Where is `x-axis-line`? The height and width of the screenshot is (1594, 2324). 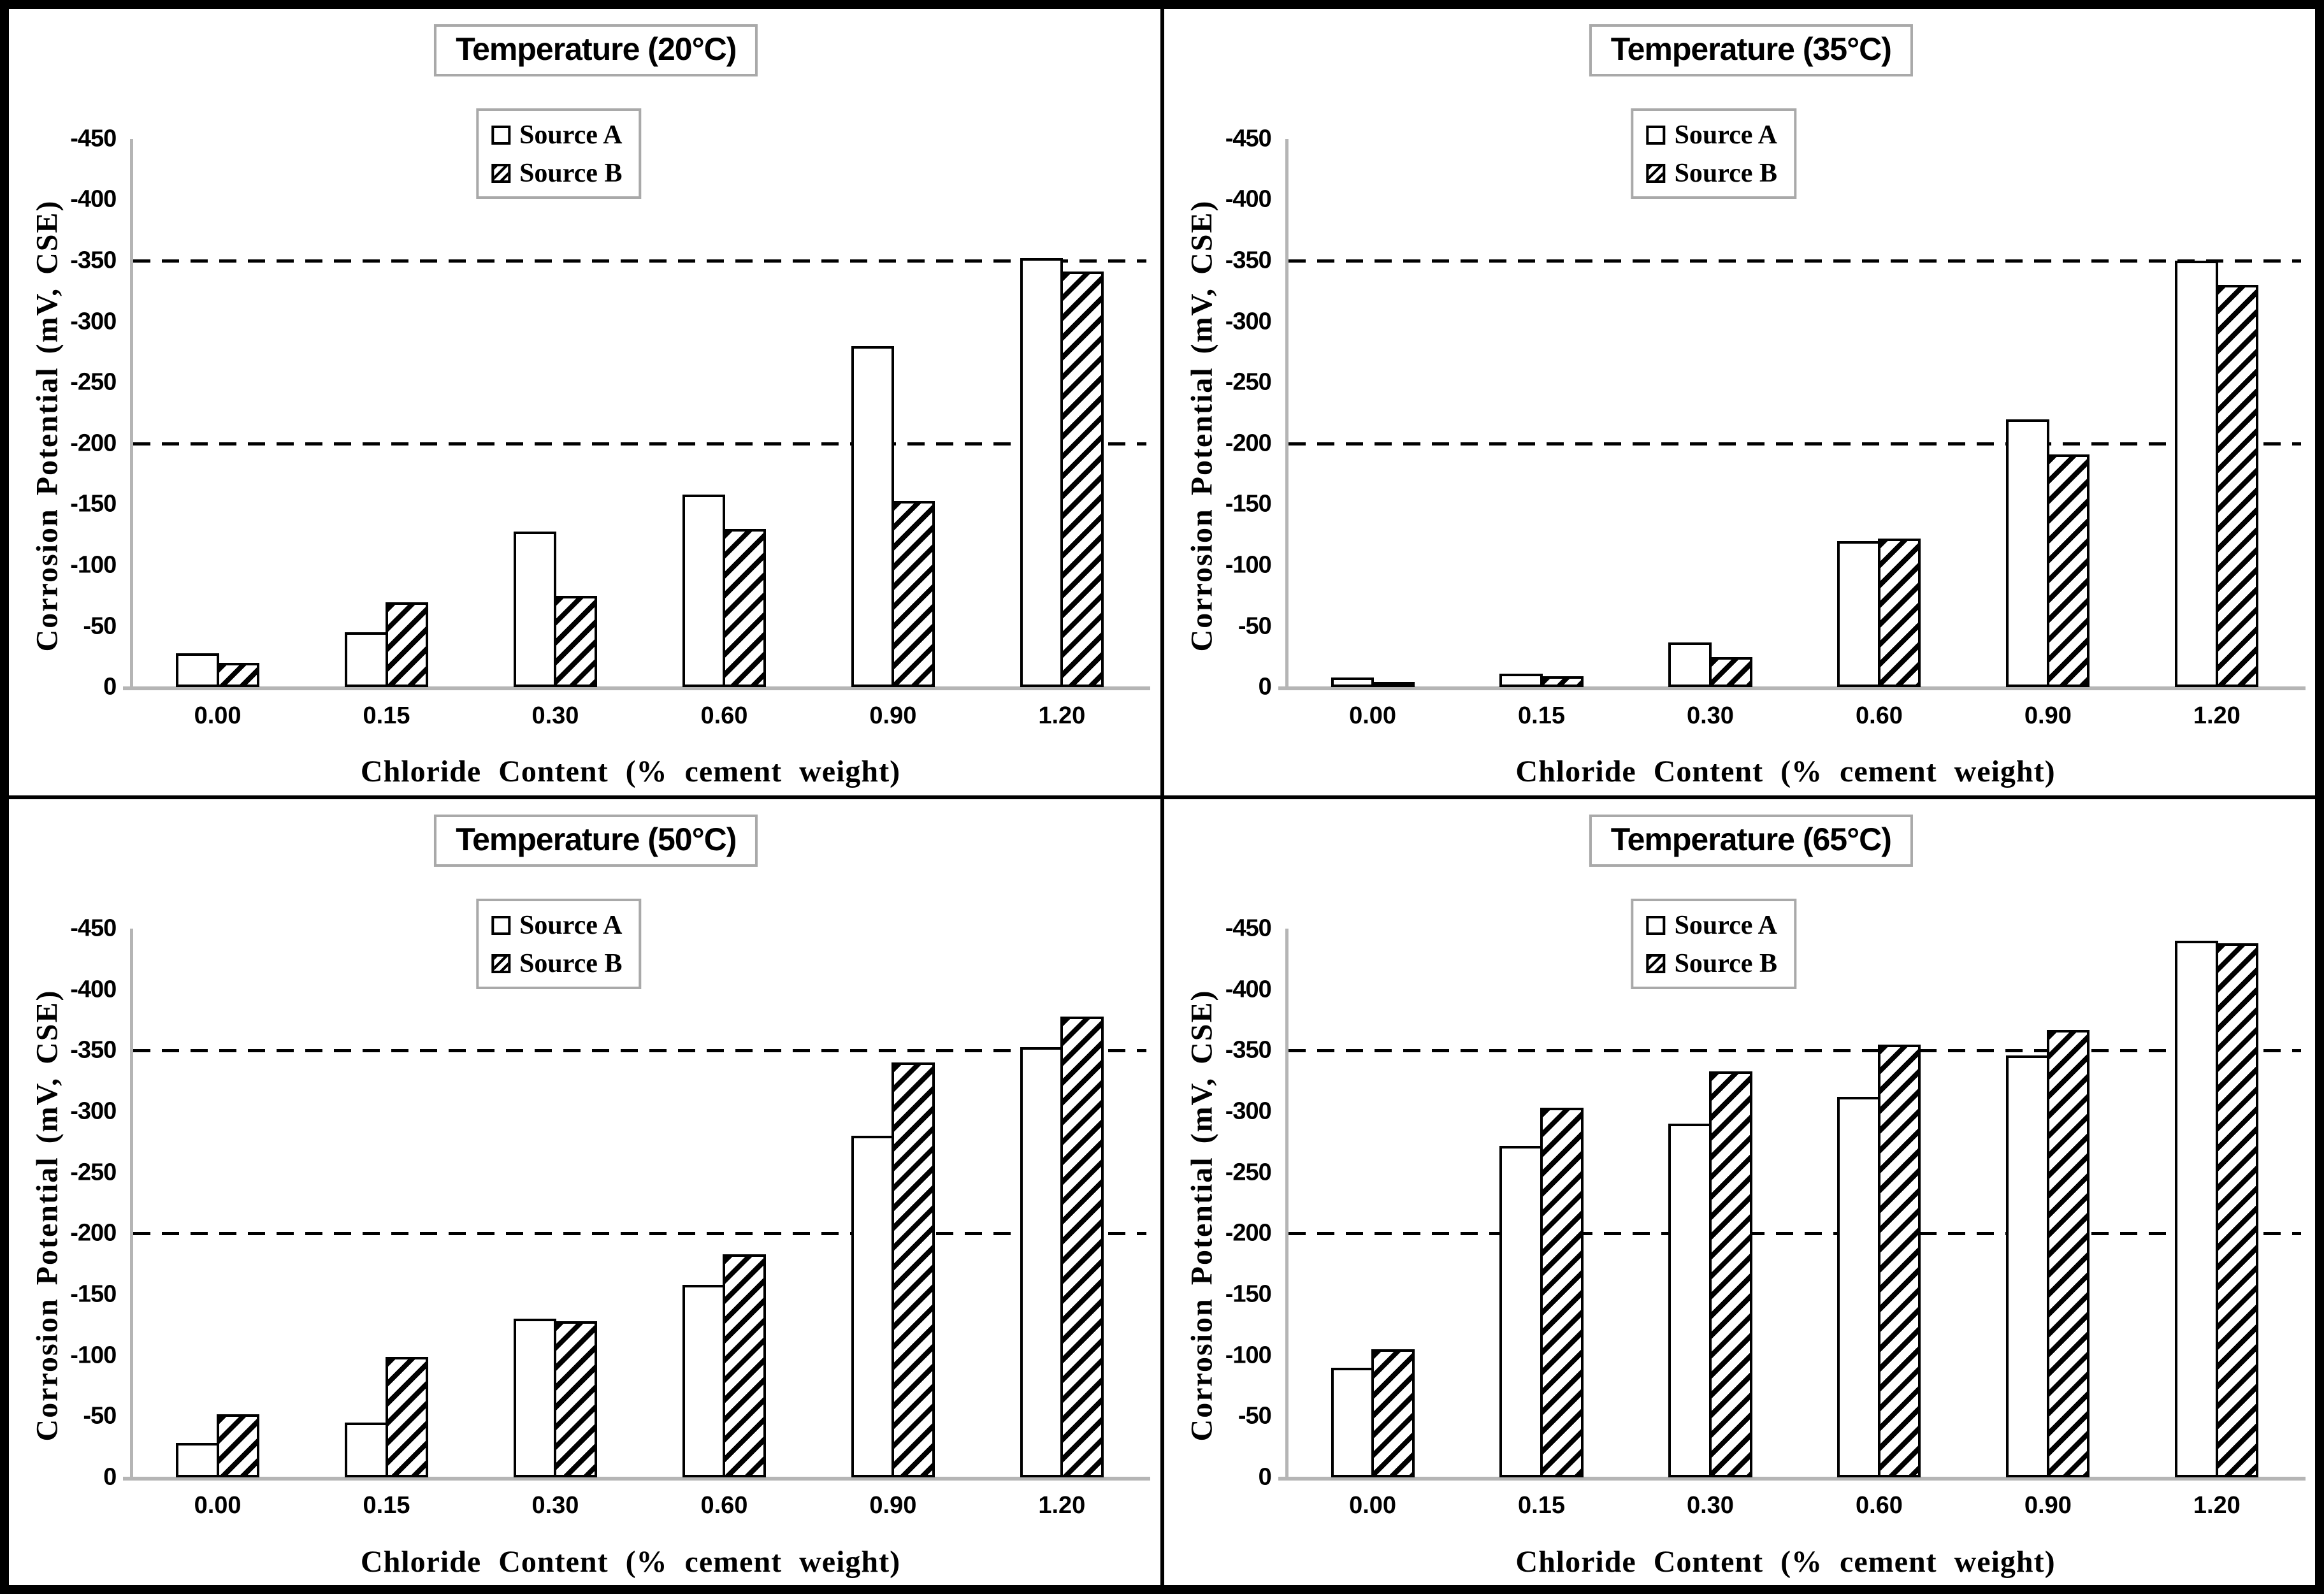
x-axis-line is located at coordinates (637, 688).